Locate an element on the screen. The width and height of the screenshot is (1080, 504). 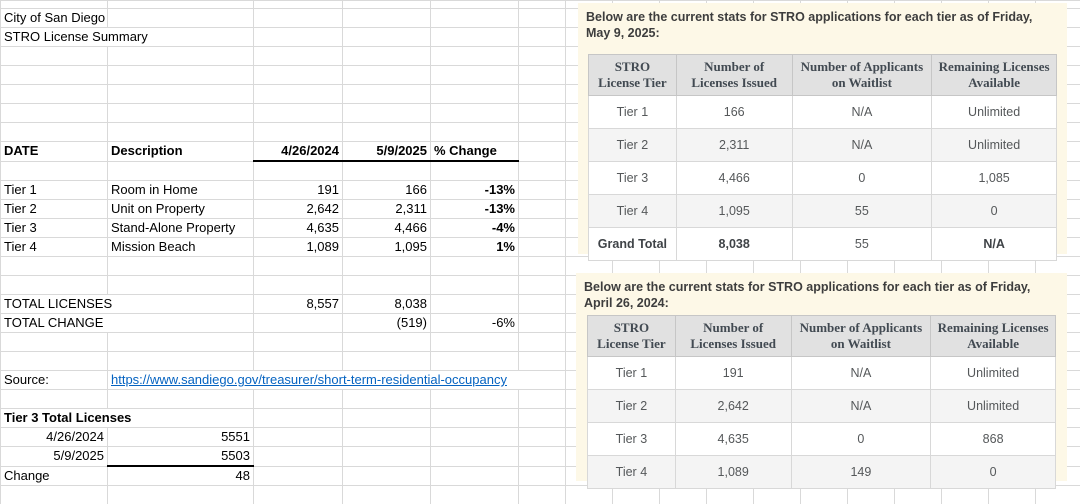
sheet-cell: Stand-Alone Property is located at coordinates (180, 228).